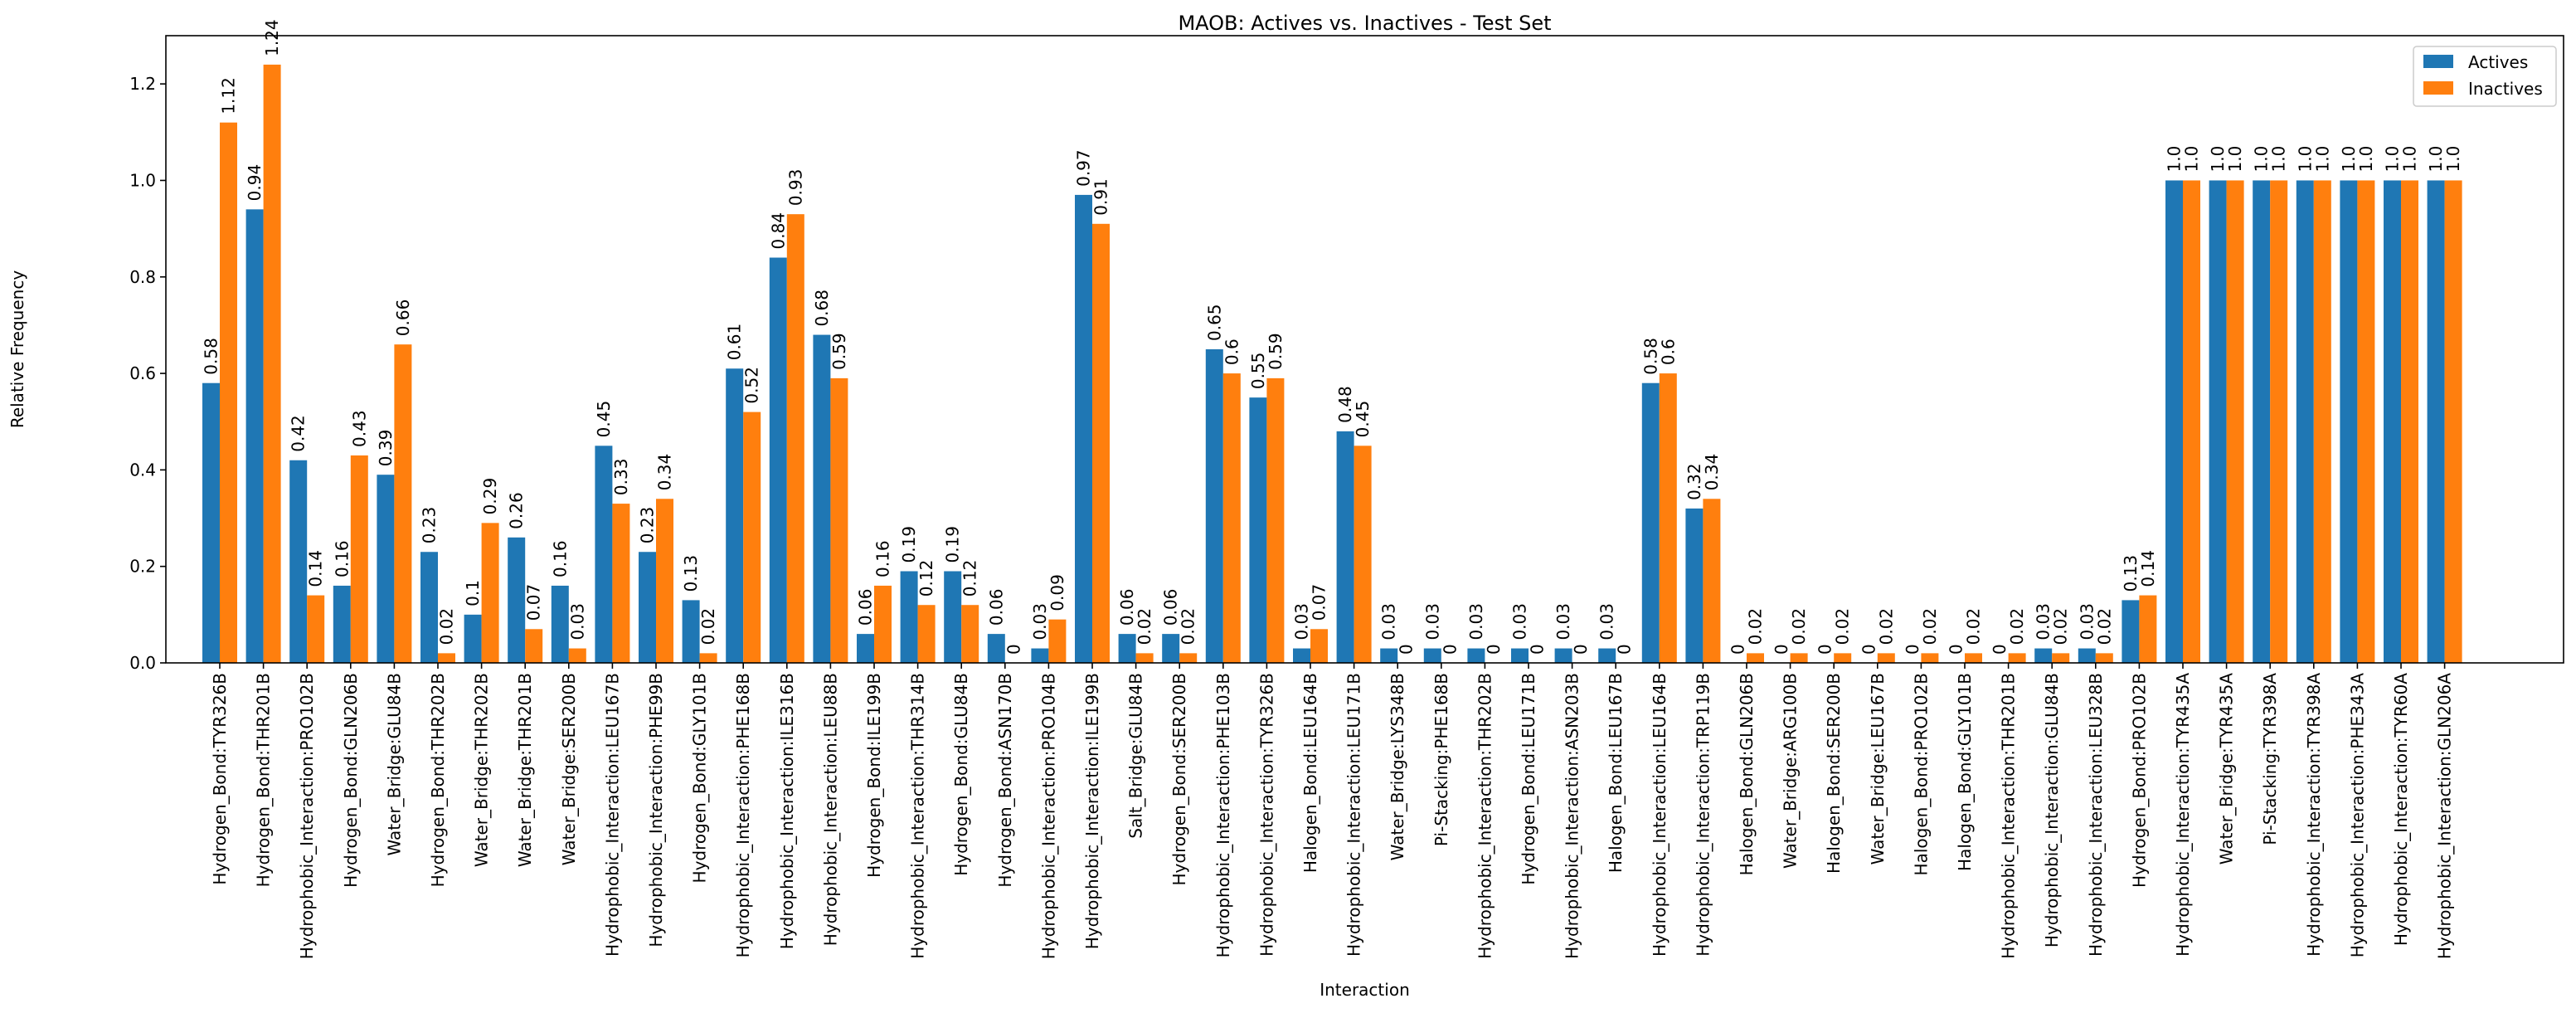 The image size is (2576, 1013). What do you see at coordinates (2401, 809) in the screenshot?
I see `x-tick-label-50: Hydrophobic_Interaction:TYR60A` at bounding box center [2401, 809].